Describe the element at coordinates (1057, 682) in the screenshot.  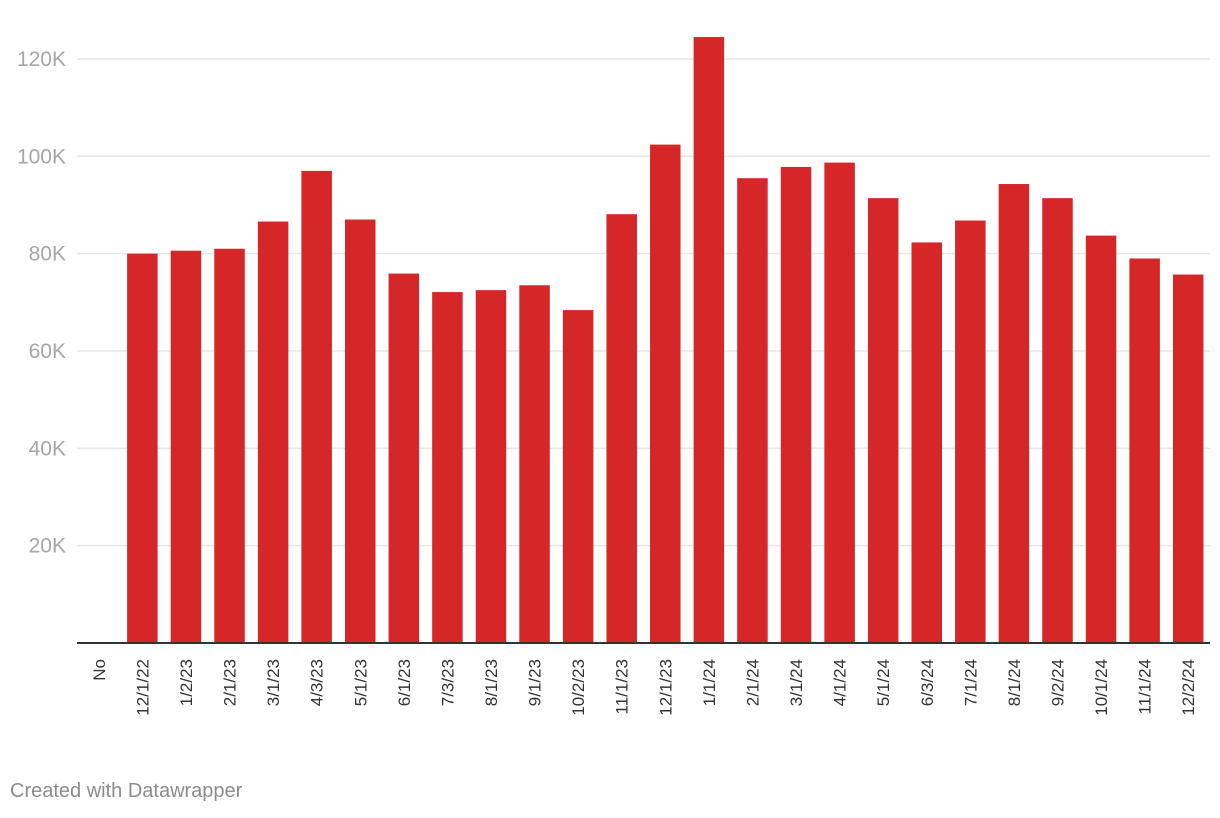
I see `x-tick-label: 9/2/24` at that location.